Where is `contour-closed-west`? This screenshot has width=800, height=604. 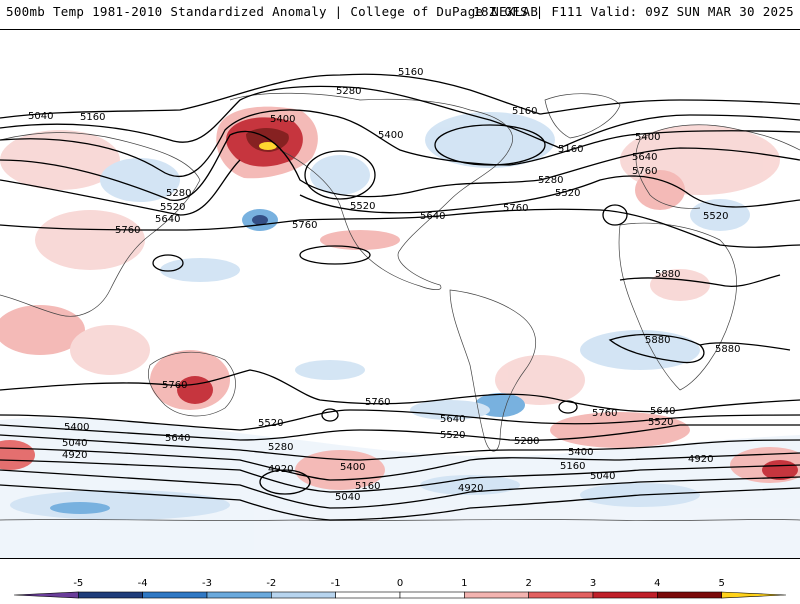
contour-closed-west is located at coordinates (168, 263).